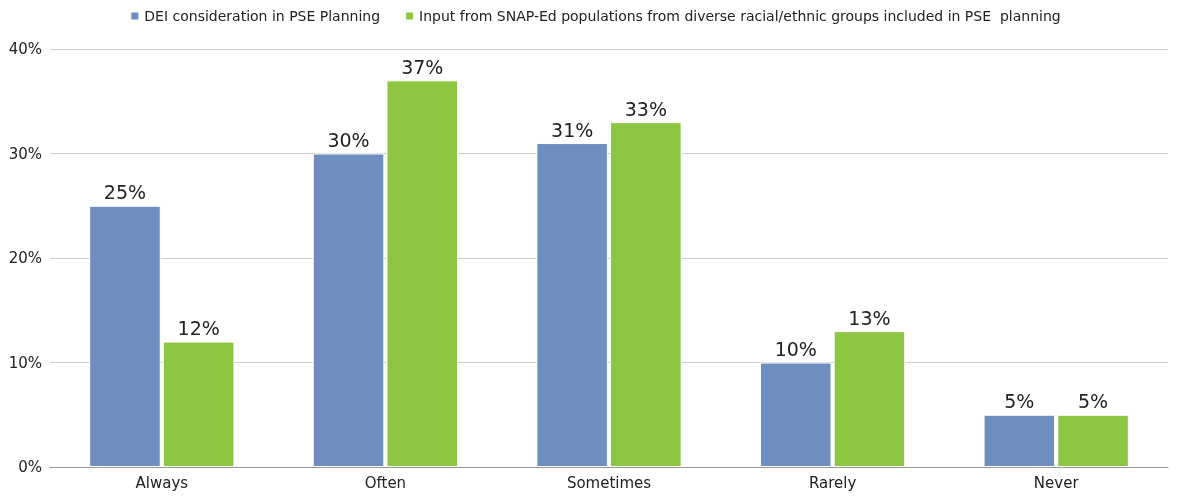 Image resolution: width=1190 pixels, height=498 pixels. I want to click on y-tick-label: 40%, so click(25, 49).